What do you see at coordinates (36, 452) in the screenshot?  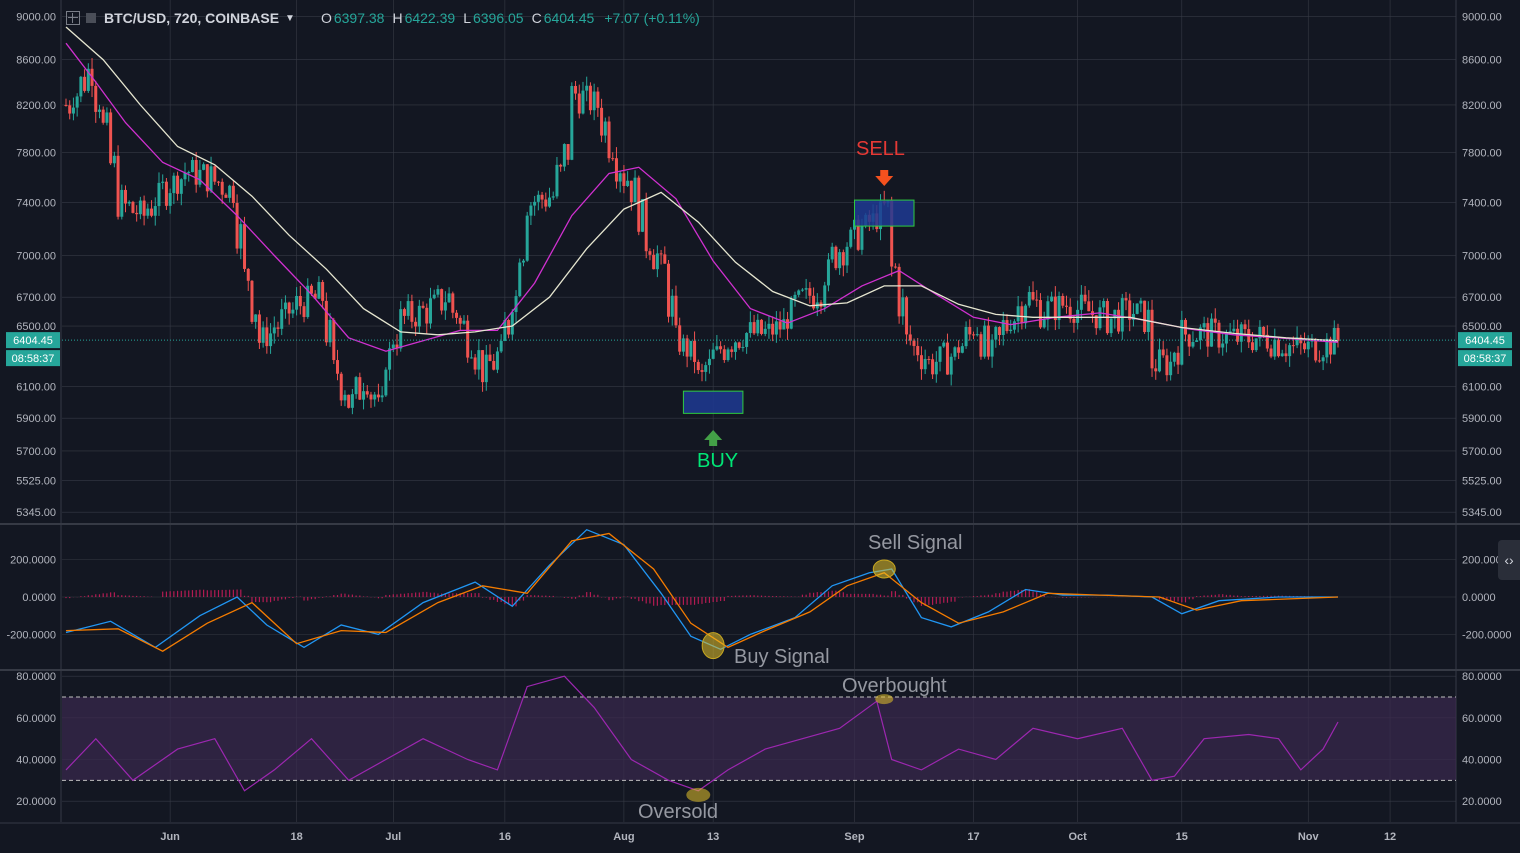 I see `price-tick-label: 5700.00` at bounding box center [36, 452].